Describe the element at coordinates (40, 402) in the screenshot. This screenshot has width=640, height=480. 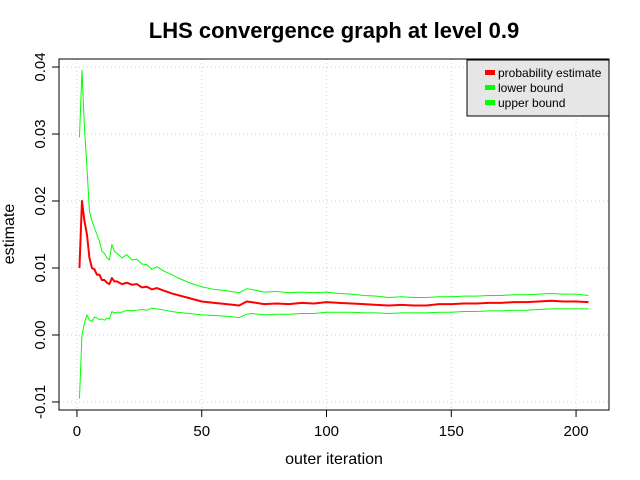
I see `y-tick-label: -0.01` at that location.